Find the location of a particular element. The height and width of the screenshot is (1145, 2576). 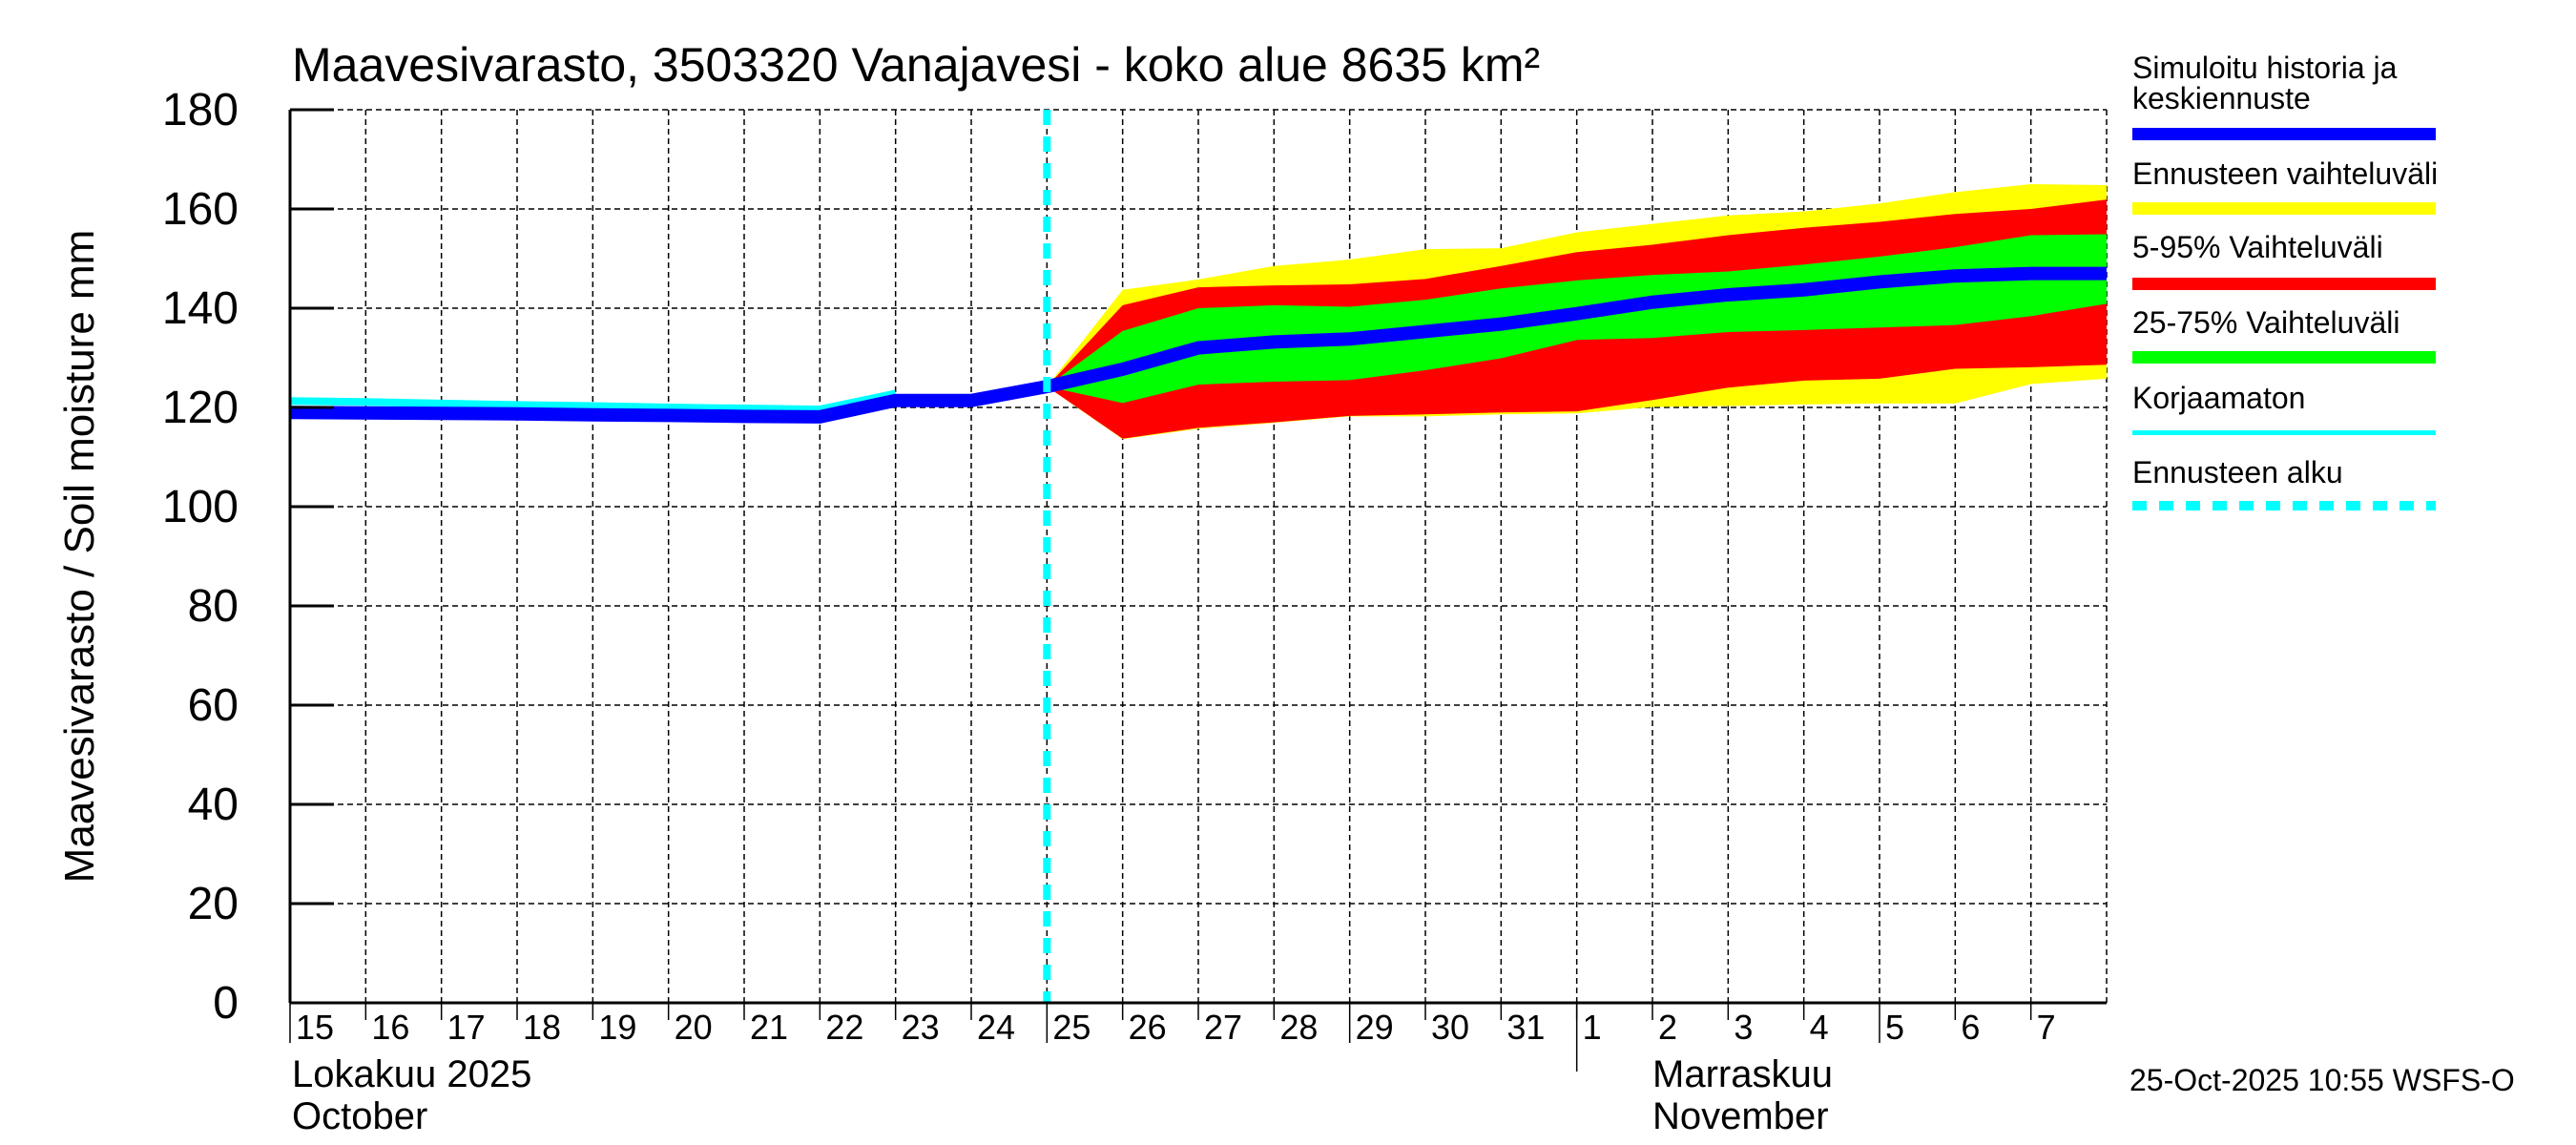

y-tick-label: 60 is located at coordinates (213, 706).